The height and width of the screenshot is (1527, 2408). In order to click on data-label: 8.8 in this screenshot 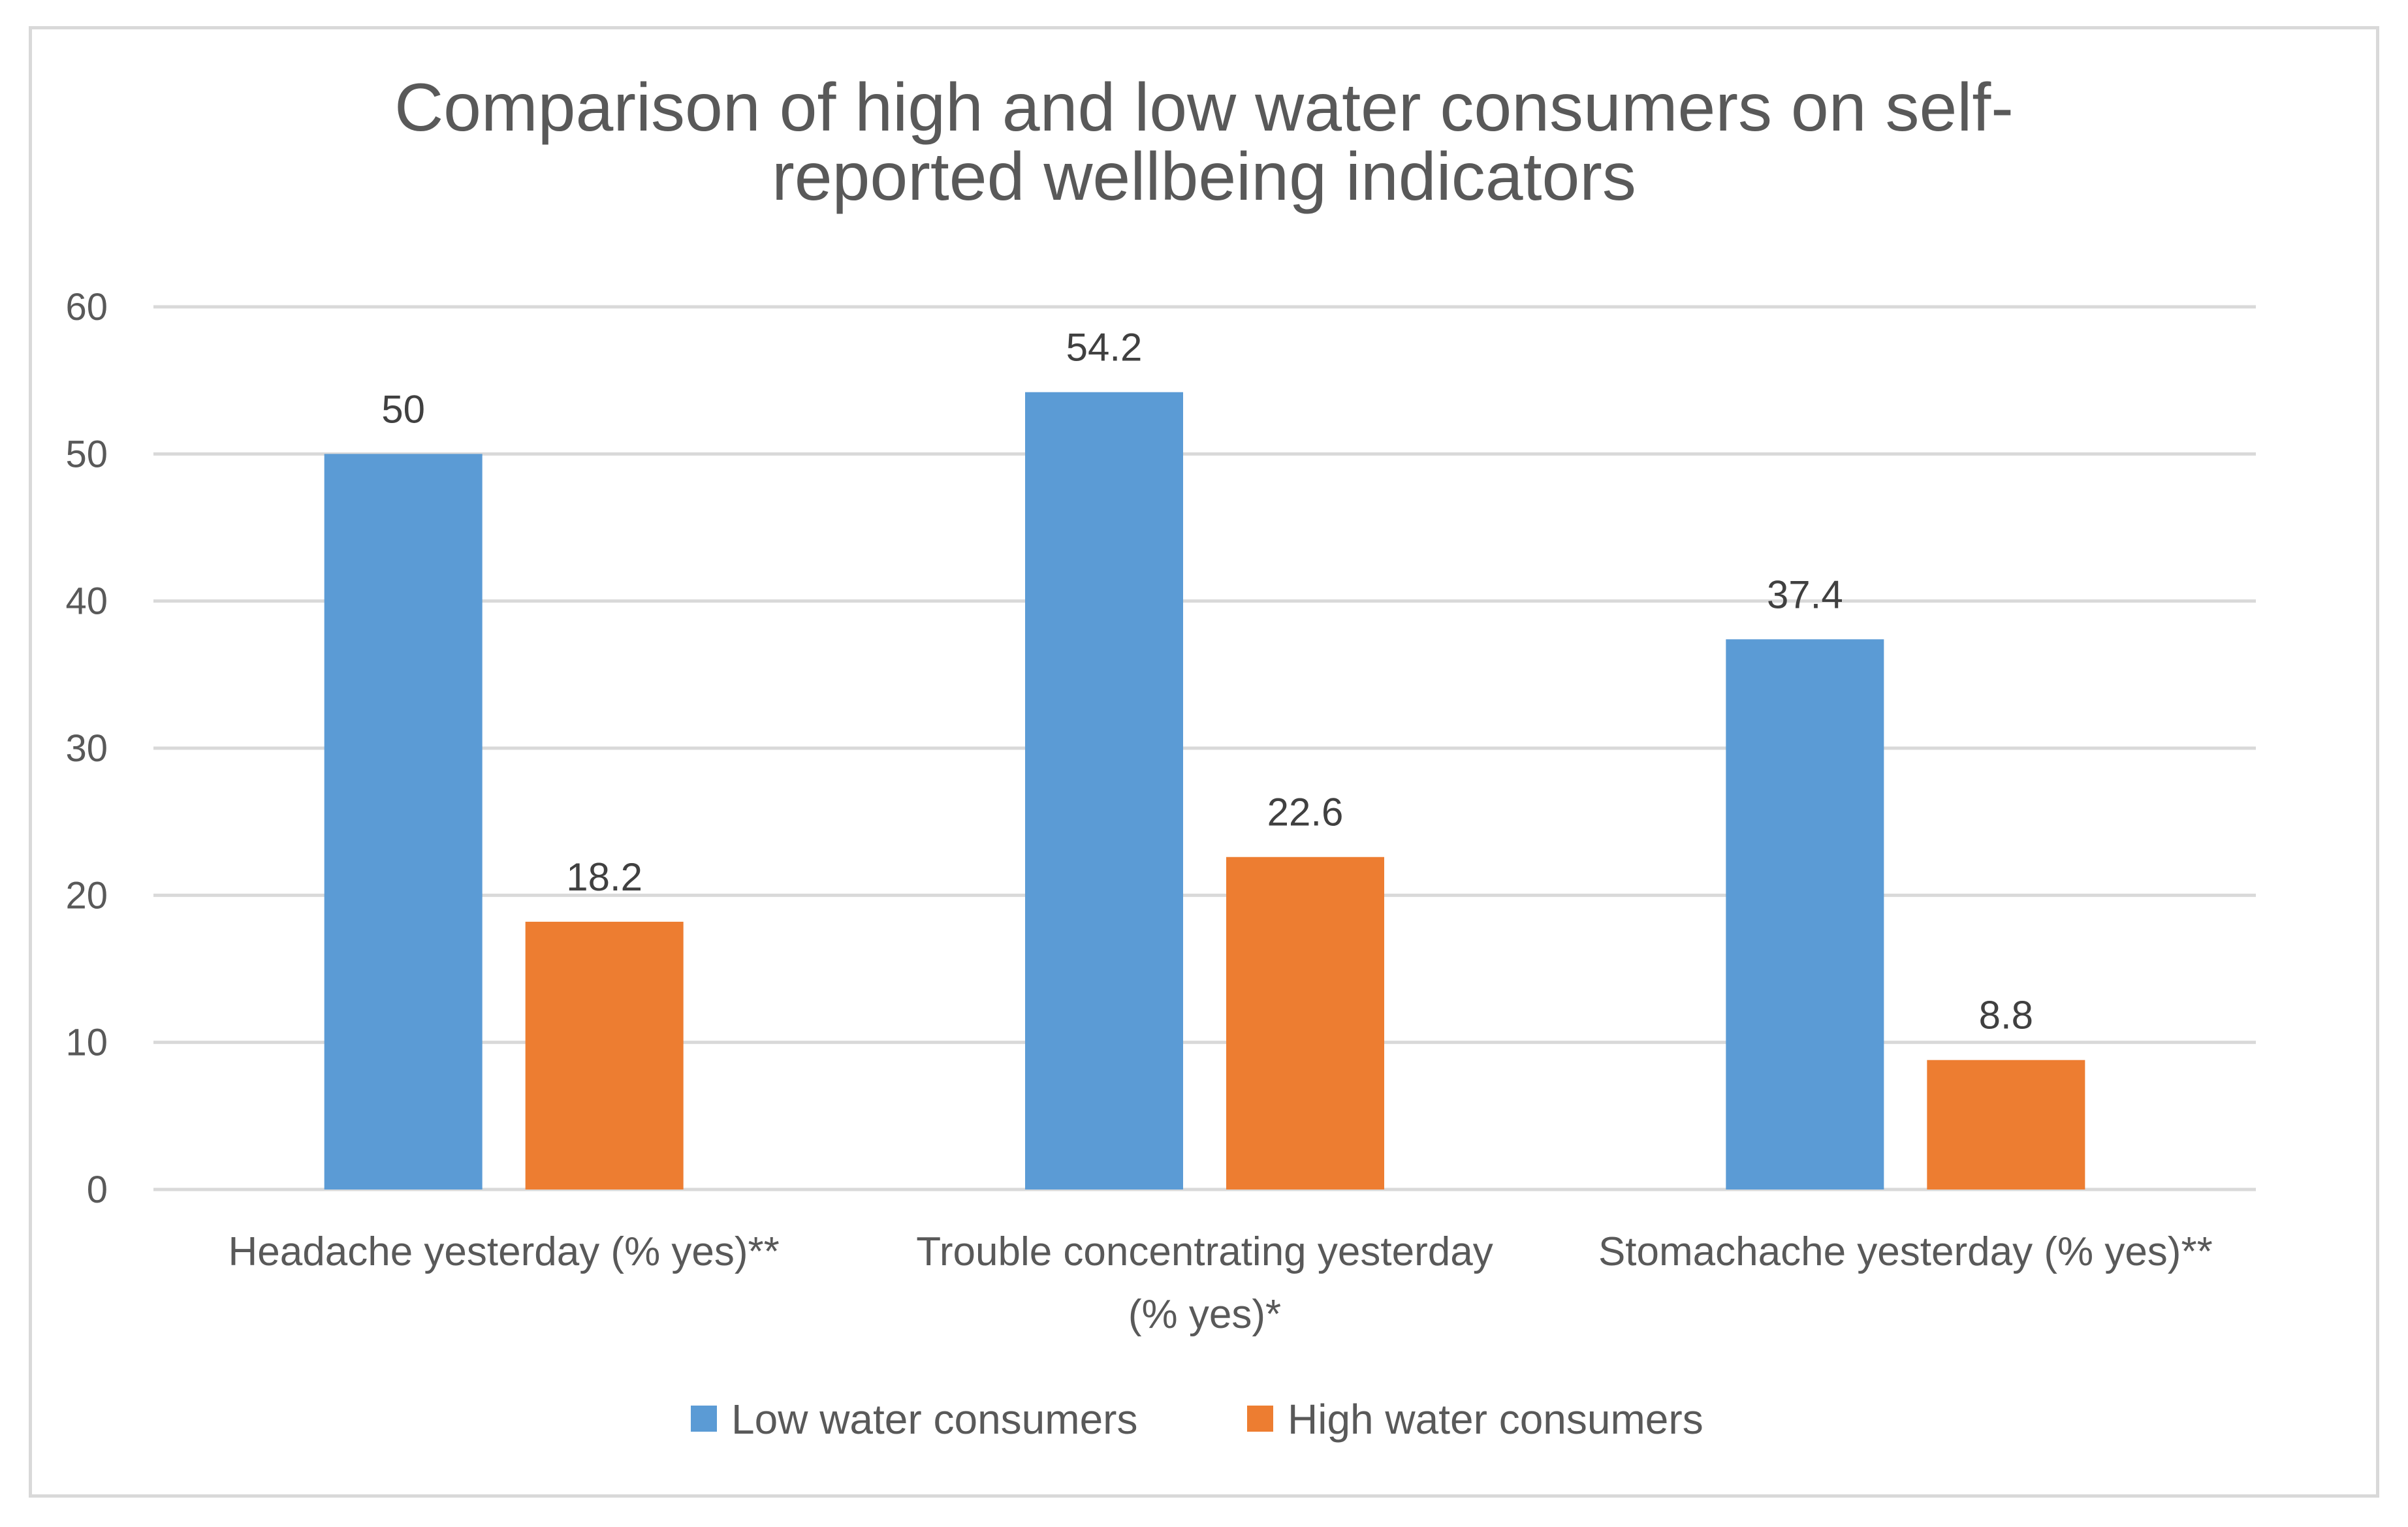, I will do `click(2006, 1015)`.